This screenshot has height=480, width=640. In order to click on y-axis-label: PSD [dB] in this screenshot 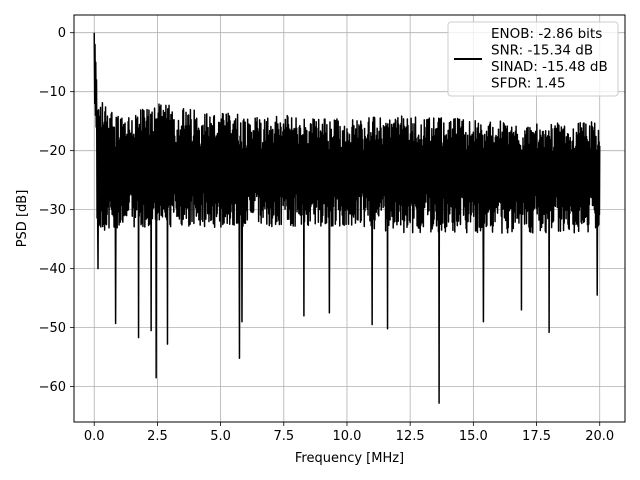, I will do `click(22, 219)`.